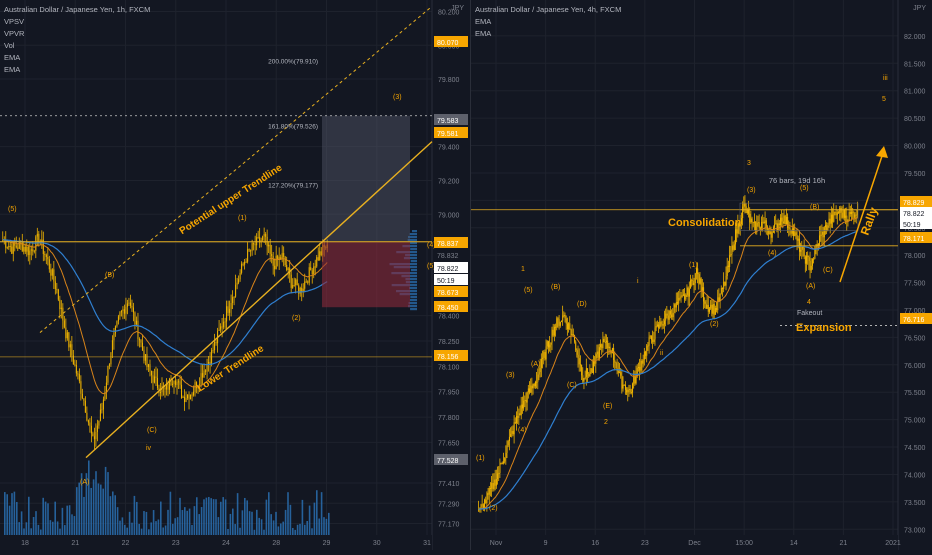 Image resolution: width=932 pixels, height=555 pixels. Describe the element at coordinates (14, 33) in the screenshot. I see `left-indicator-label: VPVR` at that location.